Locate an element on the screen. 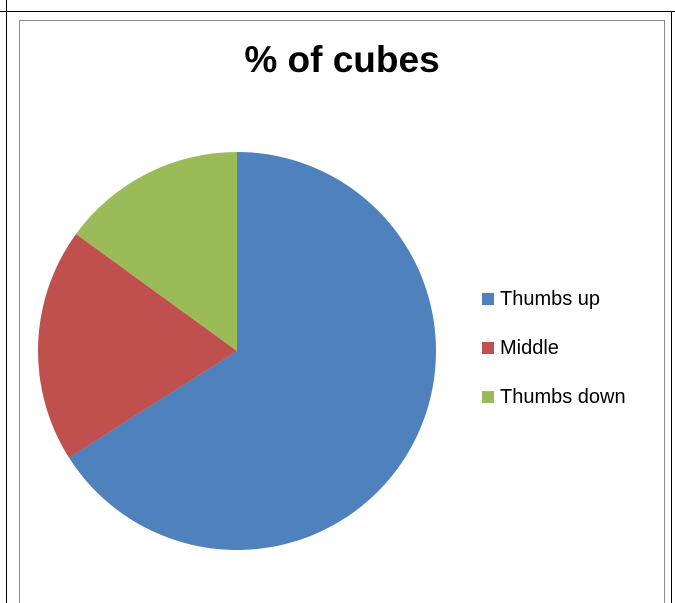 The height and width of the screenshot is (603, 675). pie-slice-middle is located at coordinates (137, 346).